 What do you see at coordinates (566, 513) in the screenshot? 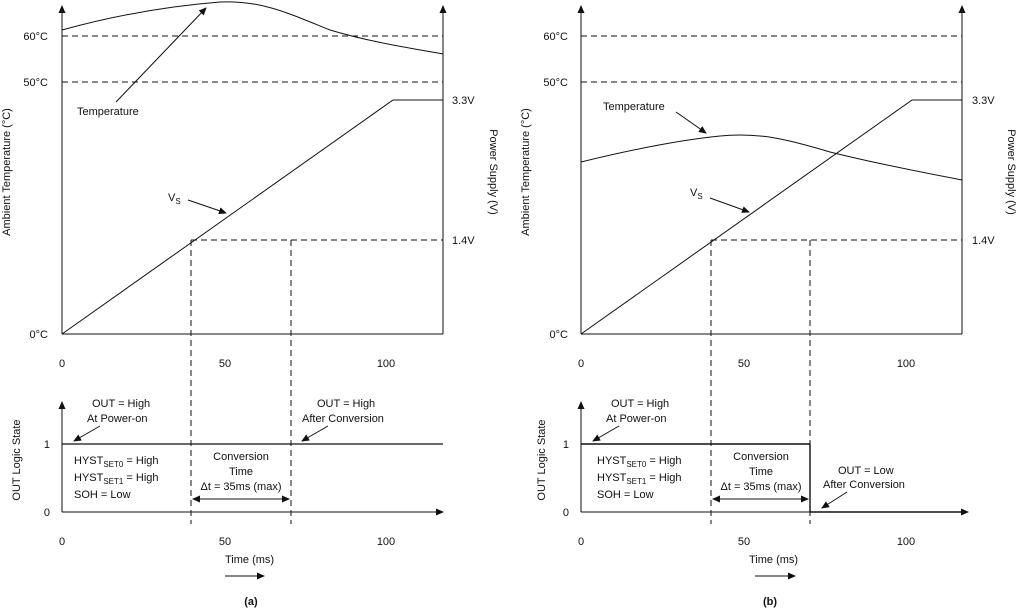
I see `panel-b-logic-tick-0: 0` at bounding box center [566, 513].